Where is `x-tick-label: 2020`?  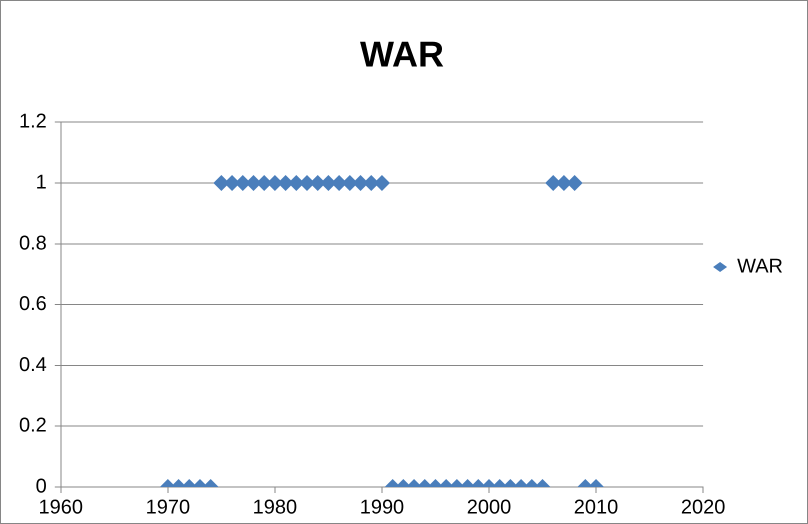
x-tick-label: 2020 is located at coordinates (703, 507).